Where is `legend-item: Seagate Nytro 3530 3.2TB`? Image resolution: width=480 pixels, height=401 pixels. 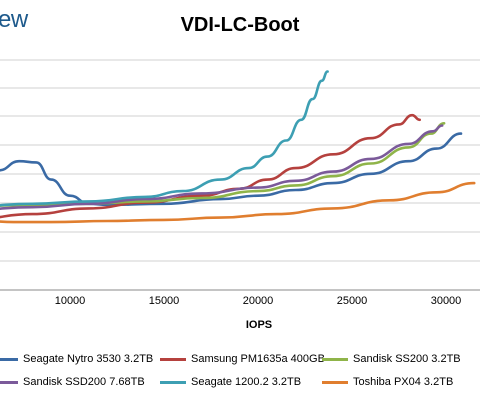 legend-item: Seagate Nytro 3530 3.2TB is located at coordinates (76, 359).